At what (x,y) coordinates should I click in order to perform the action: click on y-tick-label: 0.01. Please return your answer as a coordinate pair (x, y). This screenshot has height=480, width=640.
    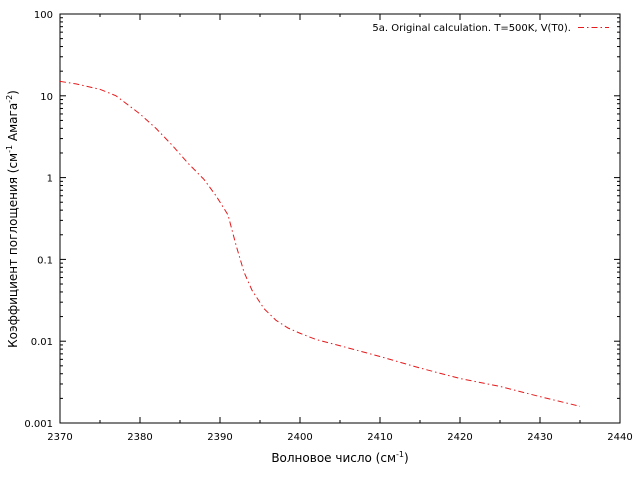
    Looking at the image, I should click on (42, 342).